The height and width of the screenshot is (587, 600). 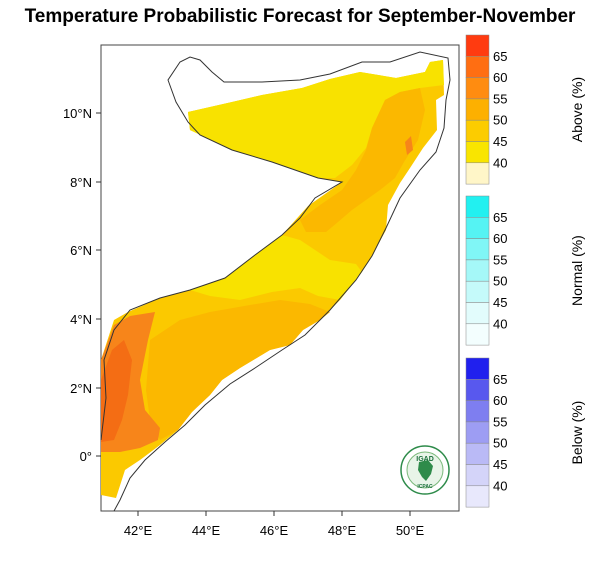 I want to click on x-tick-labels: 42°E 44°E 46°E 48°E 50°E, so click(x=274, y=530).